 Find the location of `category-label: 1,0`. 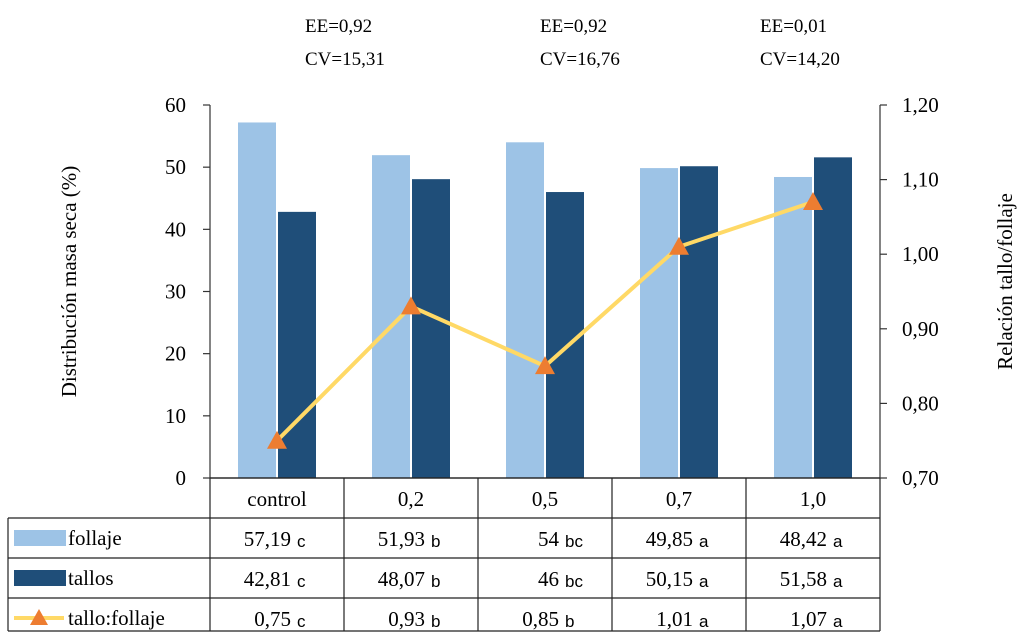

category-label: 1,0 is located at coordinates (813, 499).